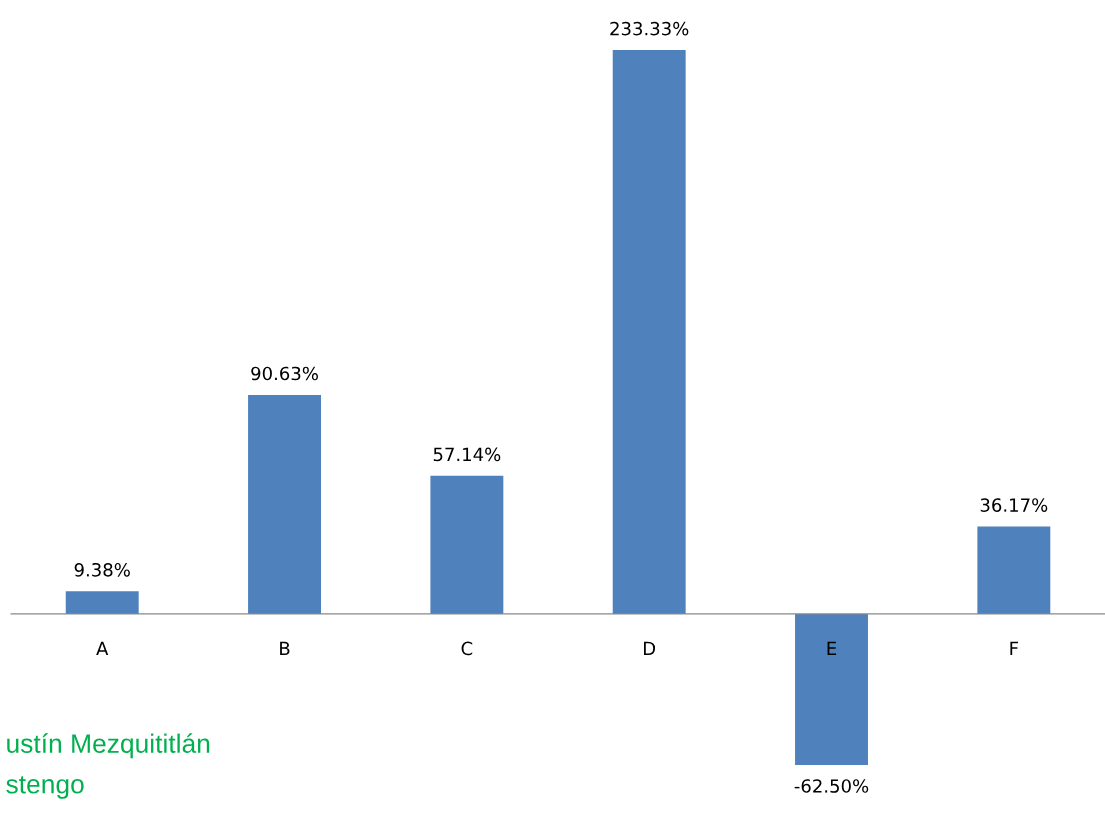 Image resolution: width=1105 pixels, height=815 pixels. I want to click on annotation: ustín Mezquititlán, so click(108, 746).